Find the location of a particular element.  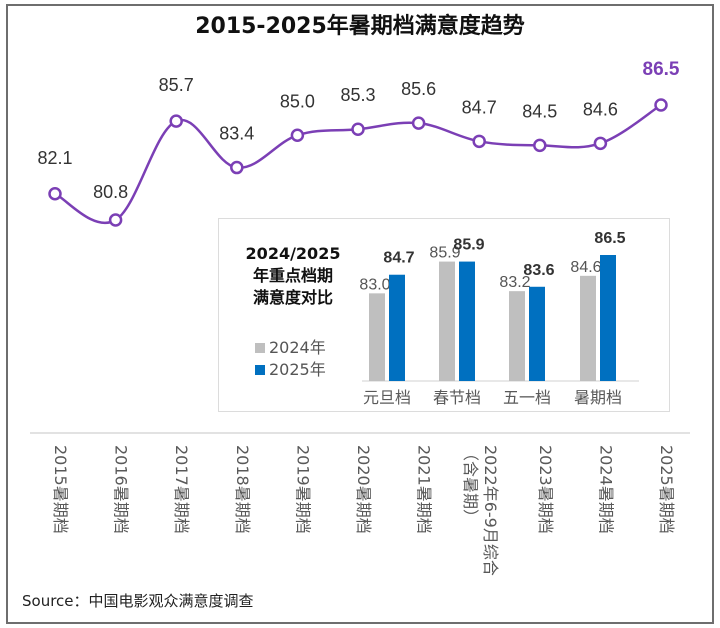

legend-item-2024: 2024年 is located at coordinates (290, 348).